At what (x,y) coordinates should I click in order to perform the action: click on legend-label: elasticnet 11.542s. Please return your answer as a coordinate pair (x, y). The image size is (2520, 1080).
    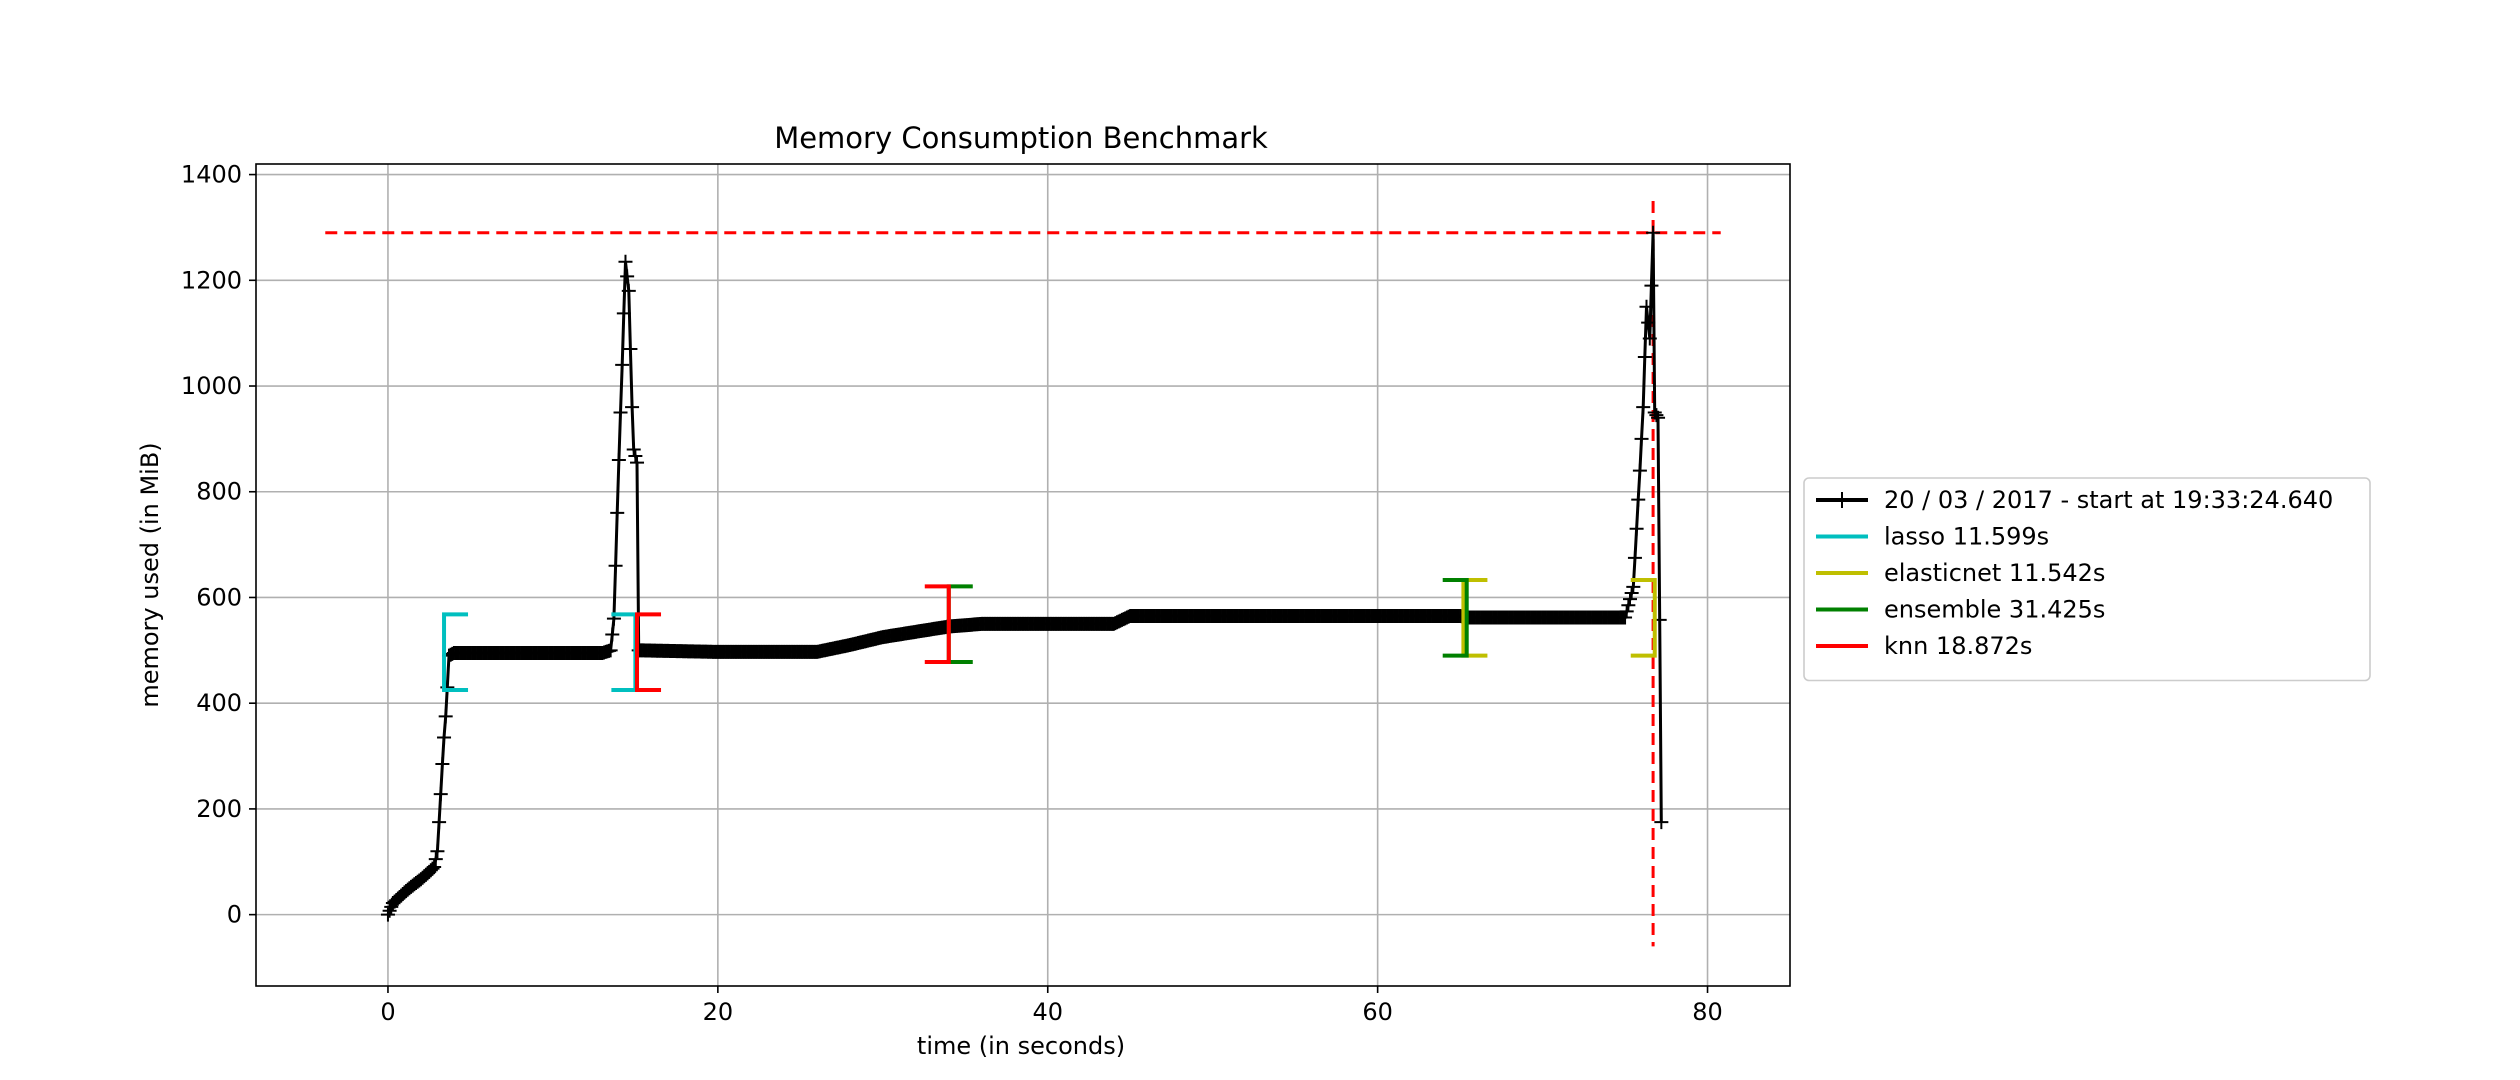
    Looking at the image, I should click on (1994, 573).